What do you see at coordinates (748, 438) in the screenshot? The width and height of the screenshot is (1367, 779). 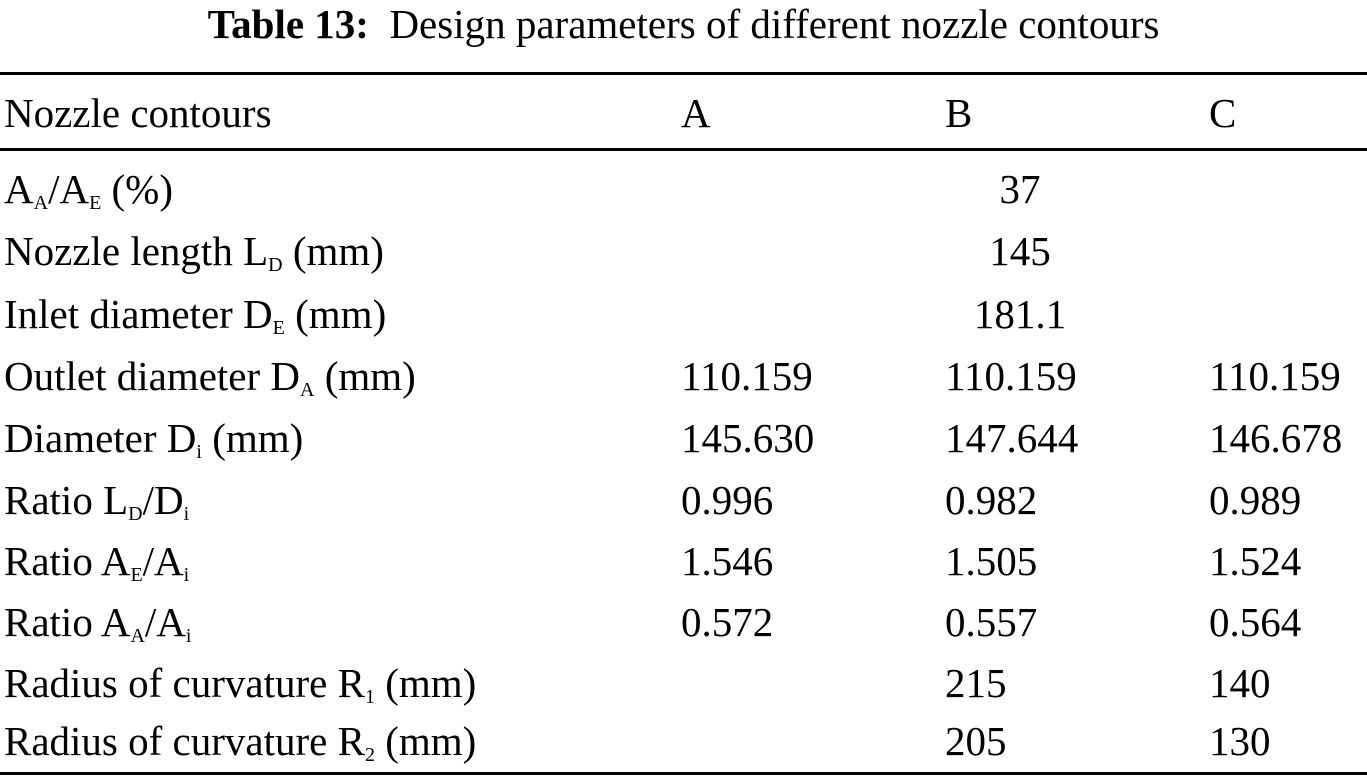 I see `value-a: 145.630` at bounding box center [748, 438].